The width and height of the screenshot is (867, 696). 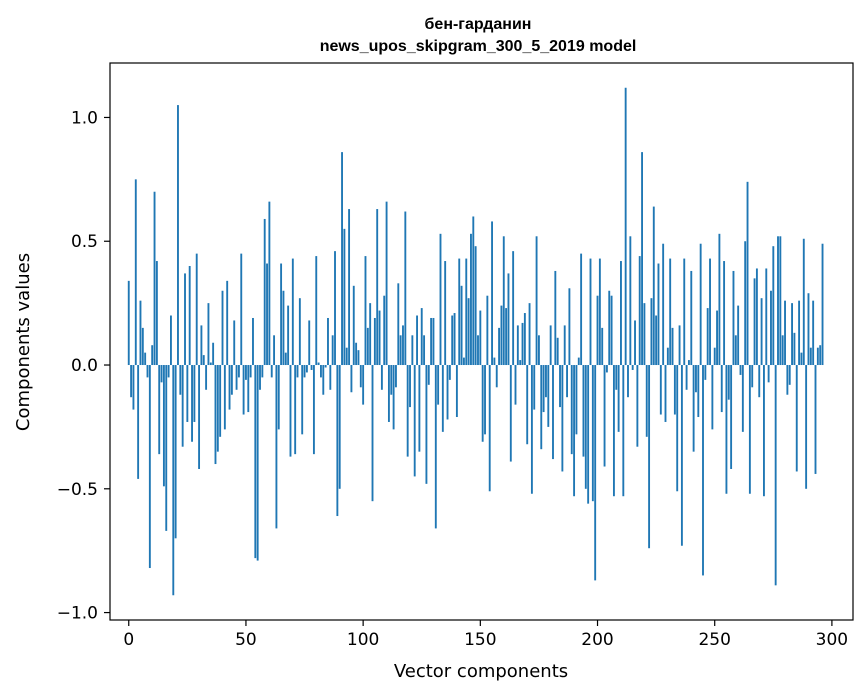 What do you see at coordinates (478, 46) in the screenshot?
I see `chart-subtitle: news_upos_skipgram_300_5_2019 model` at bounding box center [478, 46].